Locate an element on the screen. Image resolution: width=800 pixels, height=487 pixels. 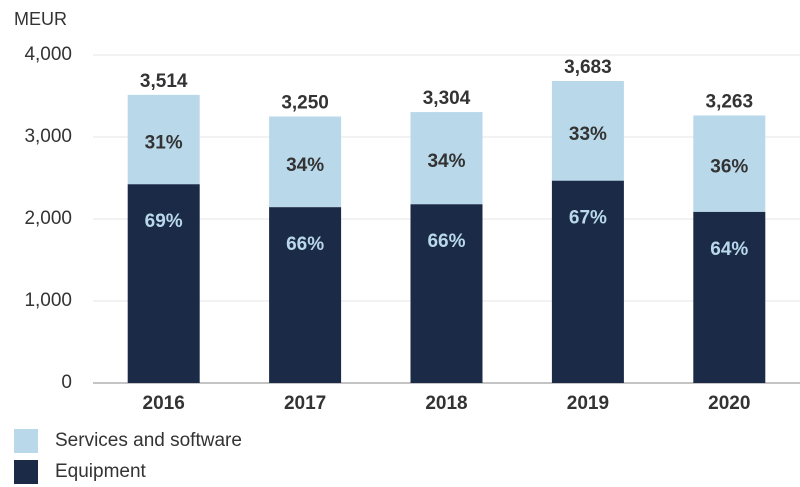
legend-label: Equipment is located at coordinates (101, 471).